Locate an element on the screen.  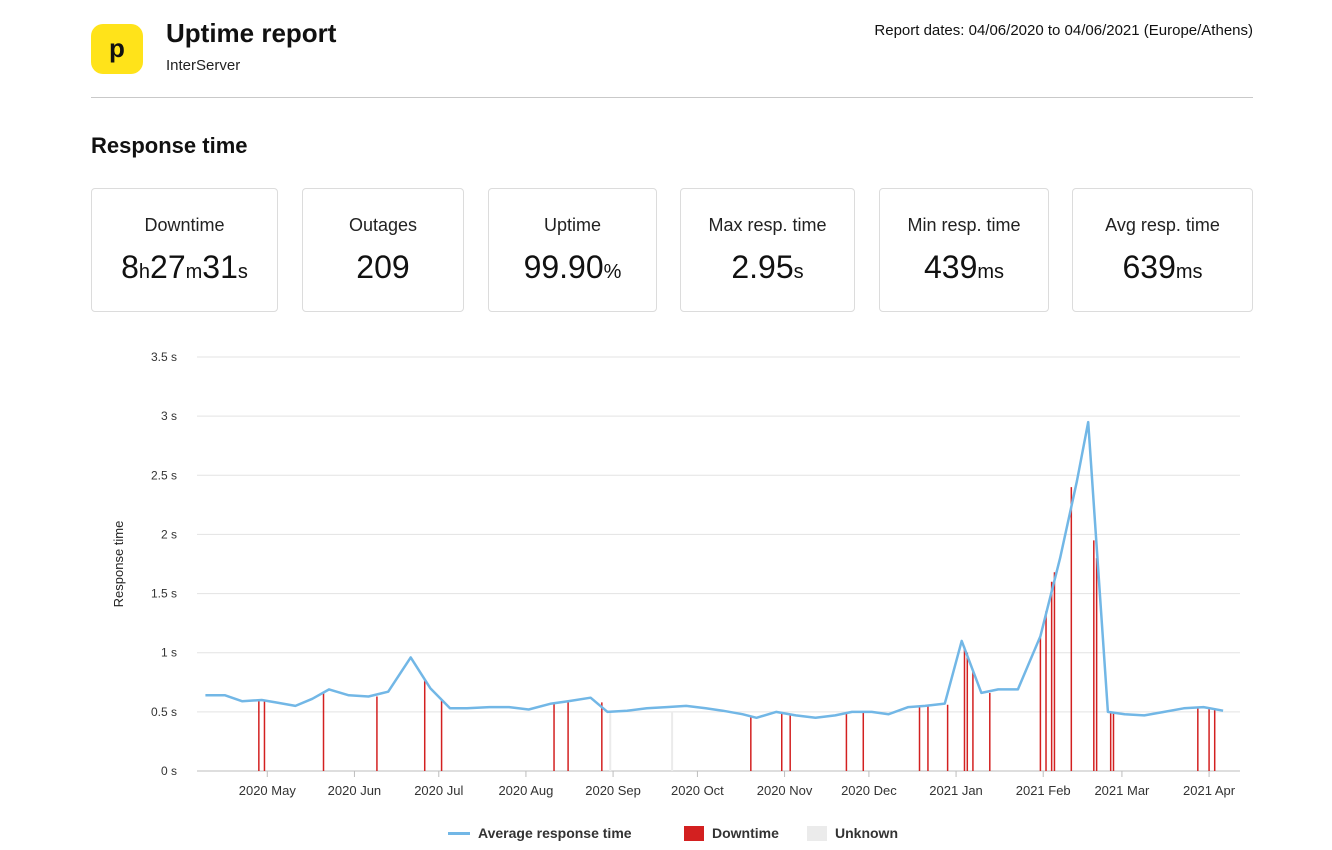
stat-card-downtime: Downtime 8h27m31s is located at coordinates (184, 250).